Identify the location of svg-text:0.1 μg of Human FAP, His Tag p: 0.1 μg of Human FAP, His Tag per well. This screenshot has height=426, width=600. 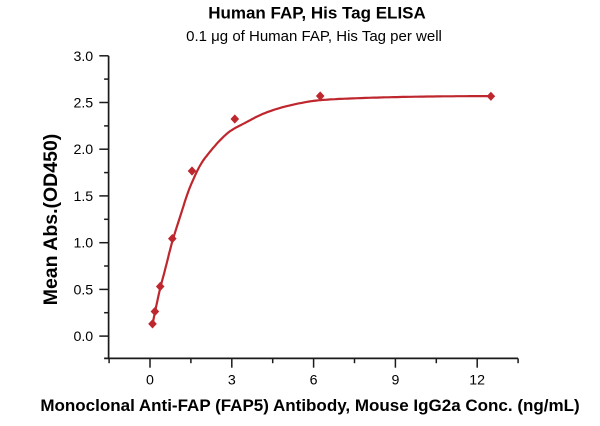
(314, 36).